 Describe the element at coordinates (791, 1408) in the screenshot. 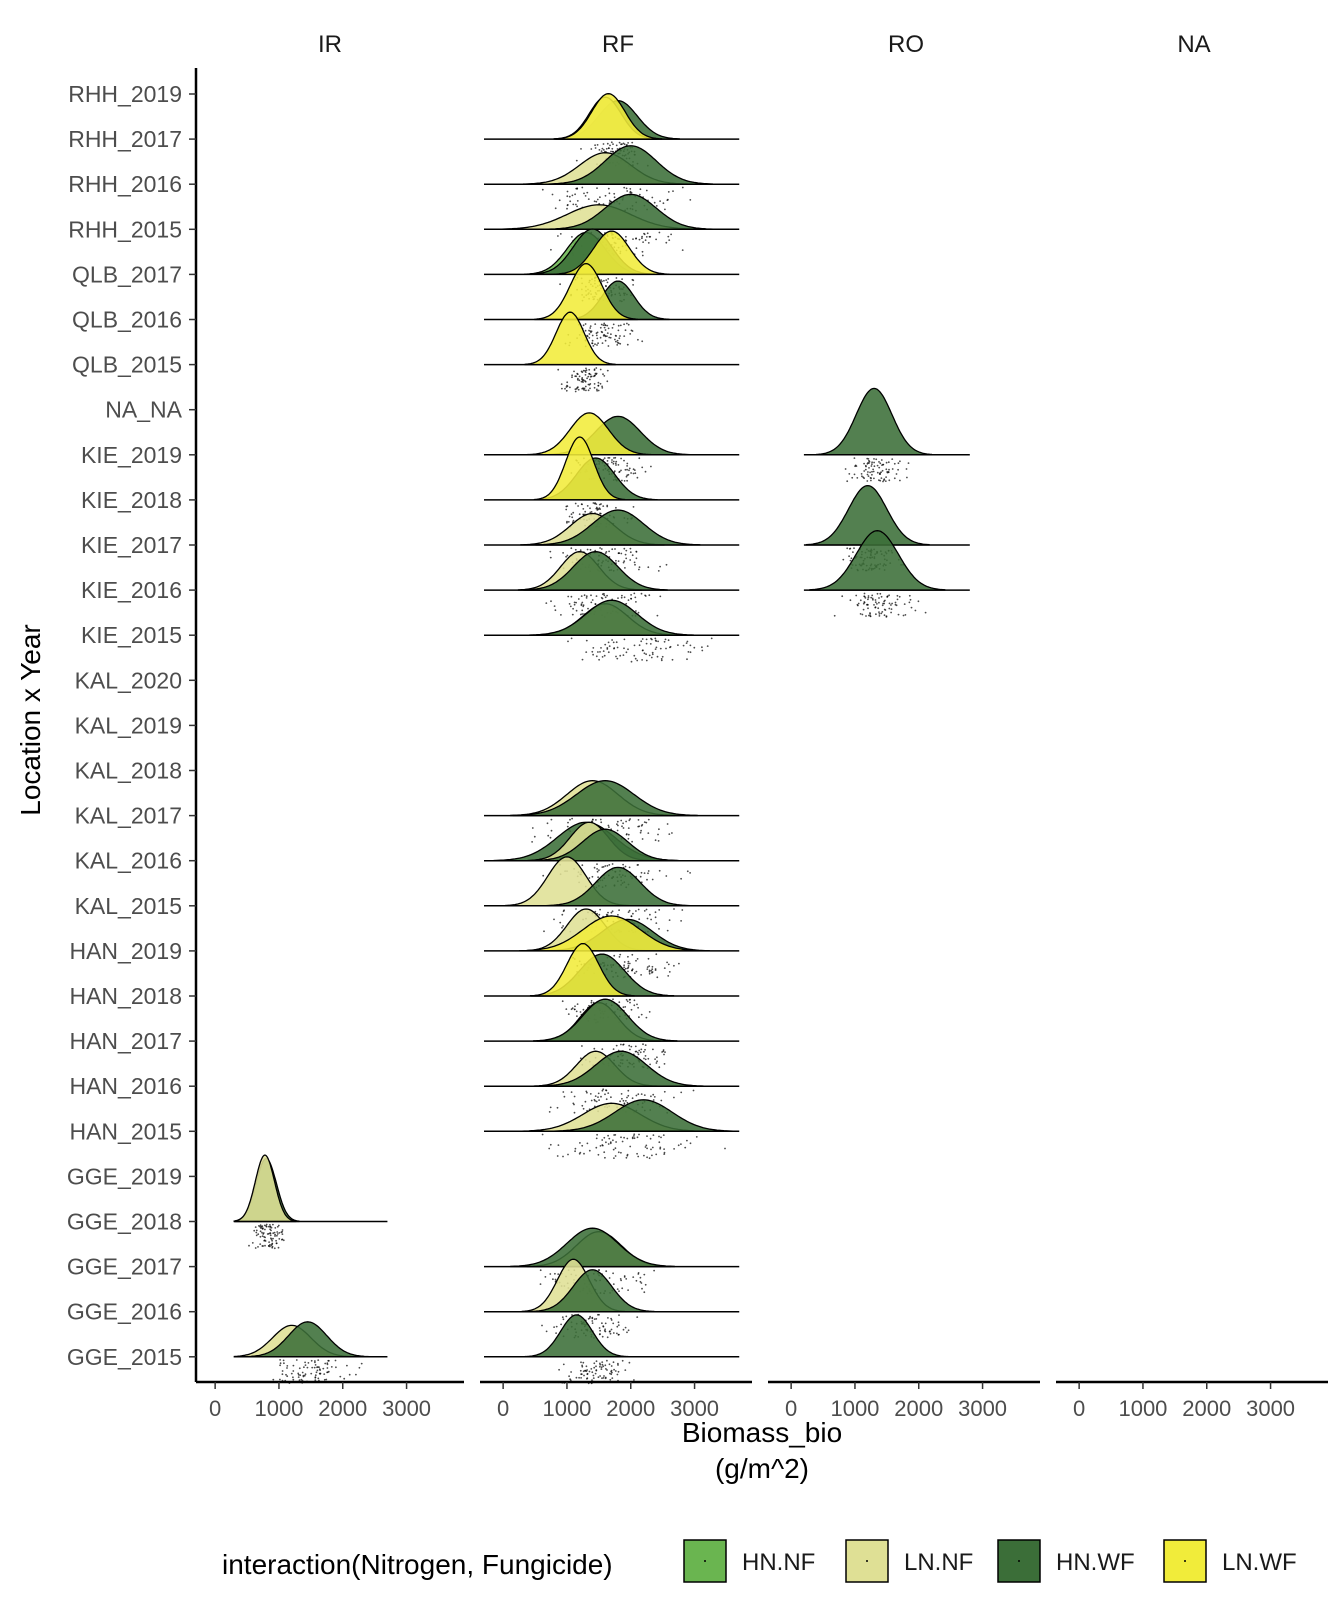

I see `x-tick-label: 0` at that location.